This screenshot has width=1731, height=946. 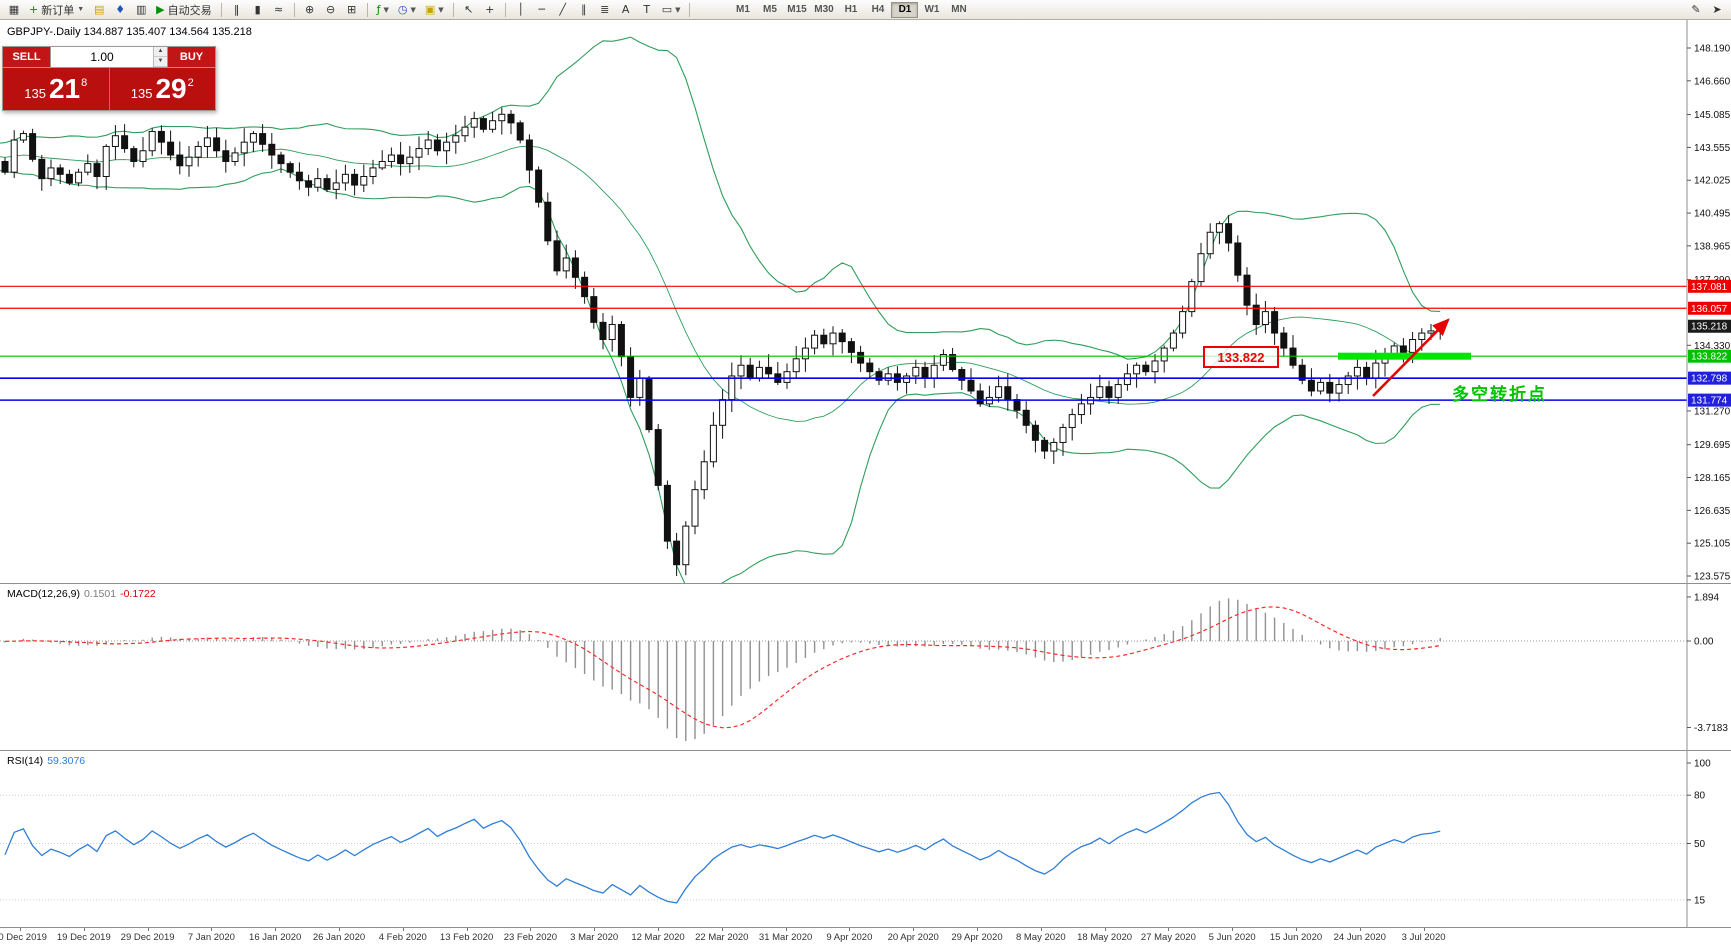 What do you see at coordinates (658, 937) in the screenshot?
I see `time-axis-label: 12 Mar 2020` at bounding box center [658, 937].